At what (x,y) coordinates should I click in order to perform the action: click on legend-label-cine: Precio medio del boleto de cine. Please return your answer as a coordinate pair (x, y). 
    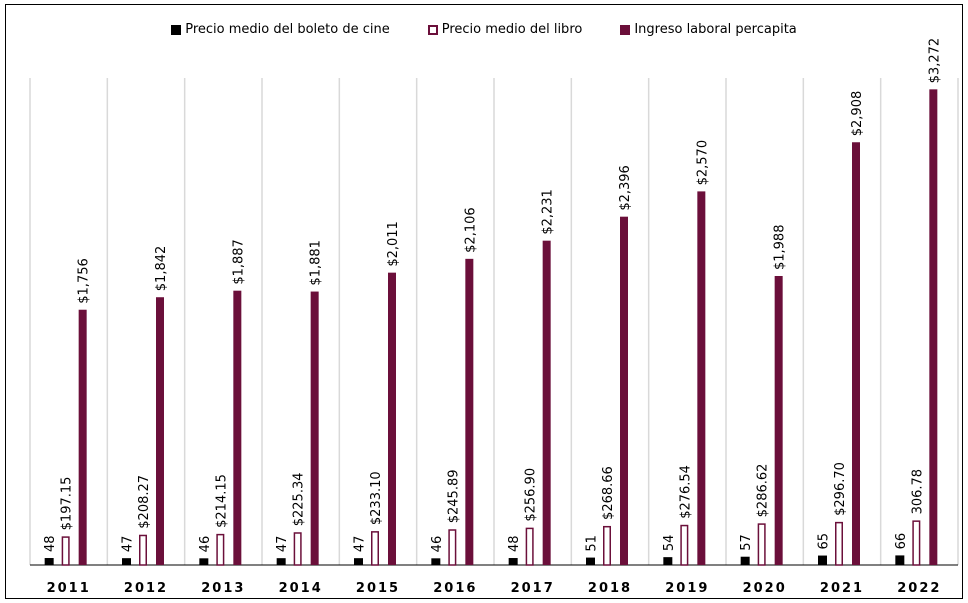
    Looking at the image, I should click on (287, 29).